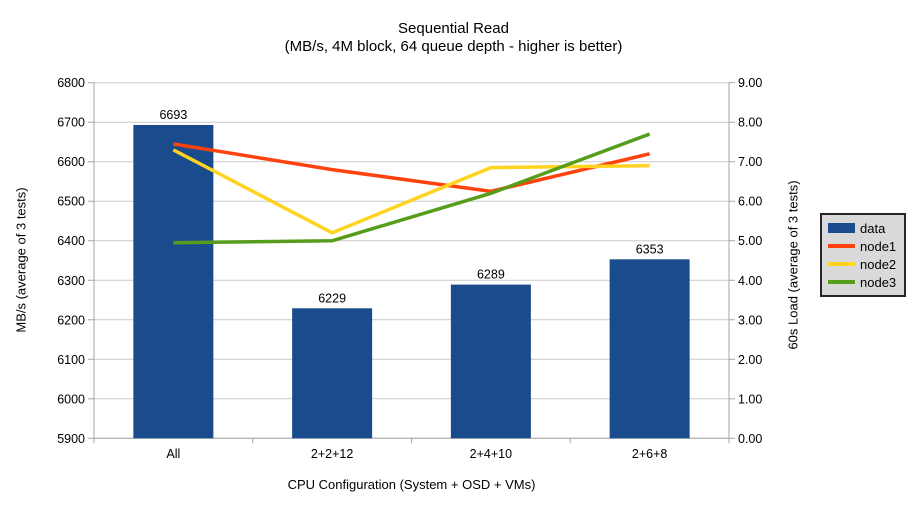  Describe the element at coordinates (71, 83) in the screenshot. I see `left-axis-tick-label: 6800` at that location.